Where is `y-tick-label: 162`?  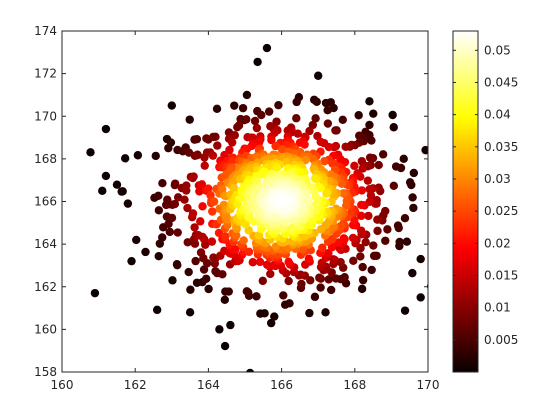
y-tick-label: 162 is located at coordinates (45, 287).